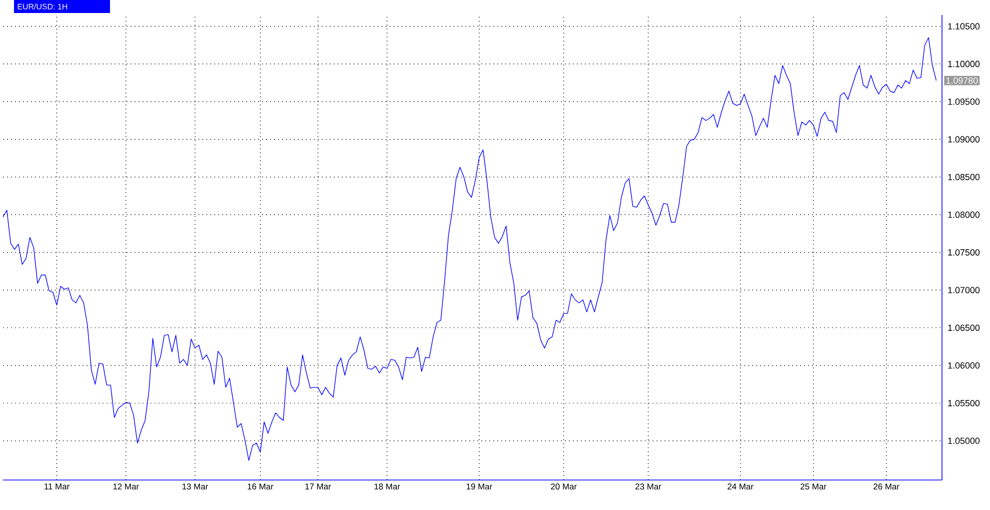 This screenshot has width=990, height=510. Describe the element at coordinates (195, 487) in the screenshot. I see `x-tick-label: 13 Mar` at that location.